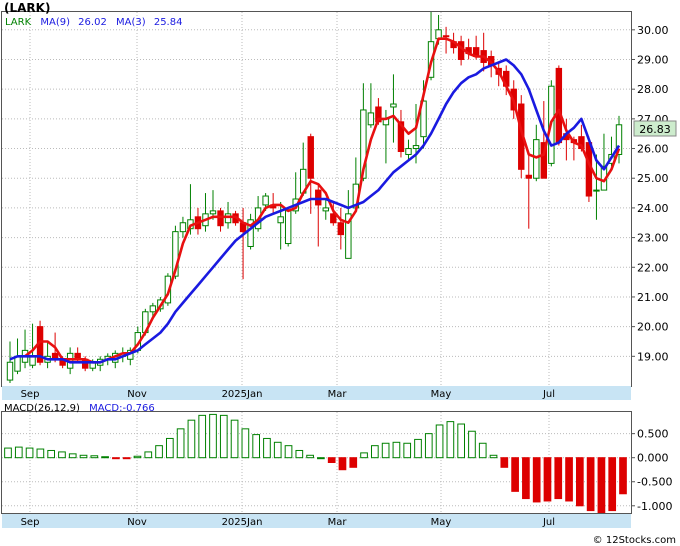 The height and width of the screenshot is (546, 680). What do you see at coordinates (653, 238) in the screenshot?
I see `price-tick-label: 23.00` at bounding box center [653, 238].